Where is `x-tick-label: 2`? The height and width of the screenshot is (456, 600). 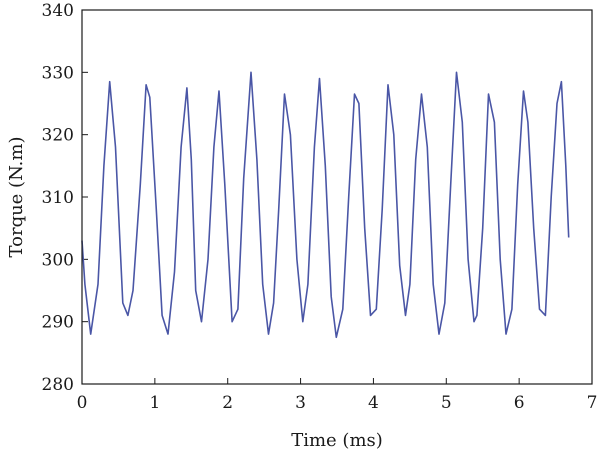
x-tick-label: 2 is located at coordinates (227, 403).